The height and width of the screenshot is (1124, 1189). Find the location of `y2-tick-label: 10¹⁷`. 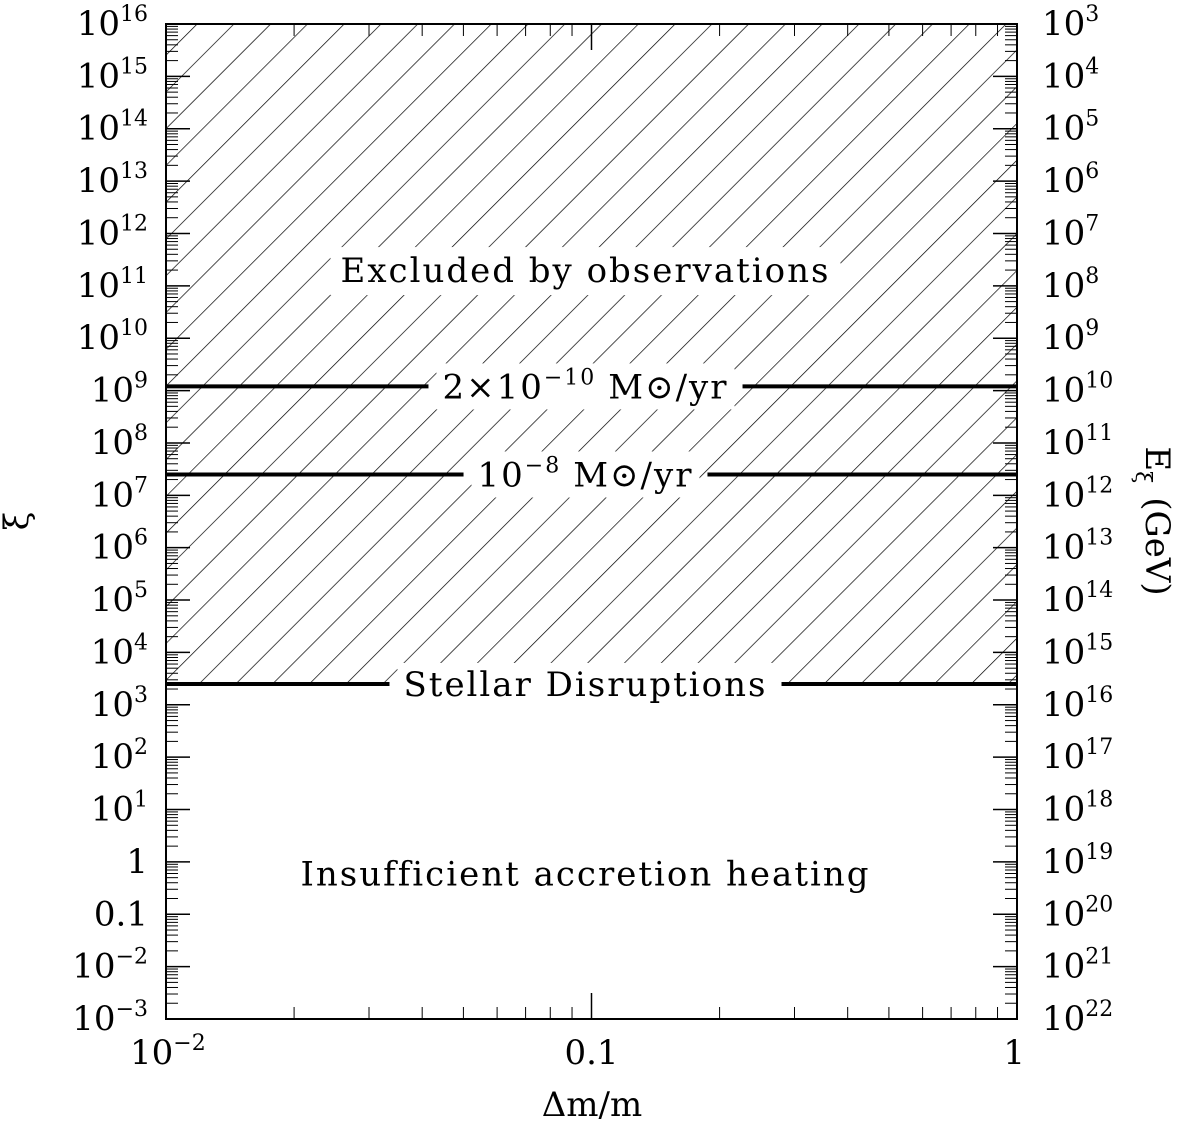

y2-tick-label: 10¹⁷ is located at coordinates (1077, 756).